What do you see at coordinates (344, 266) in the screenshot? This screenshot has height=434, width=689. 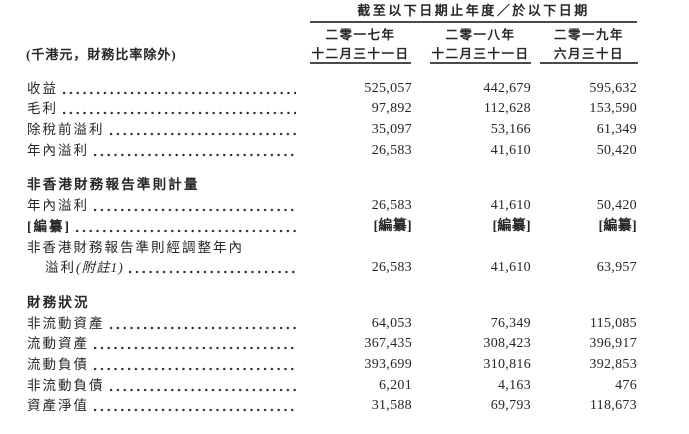 I see `table-row: 溢利 (附註1) 26,583 41,610 63,957` at bounding box center [344, 266].